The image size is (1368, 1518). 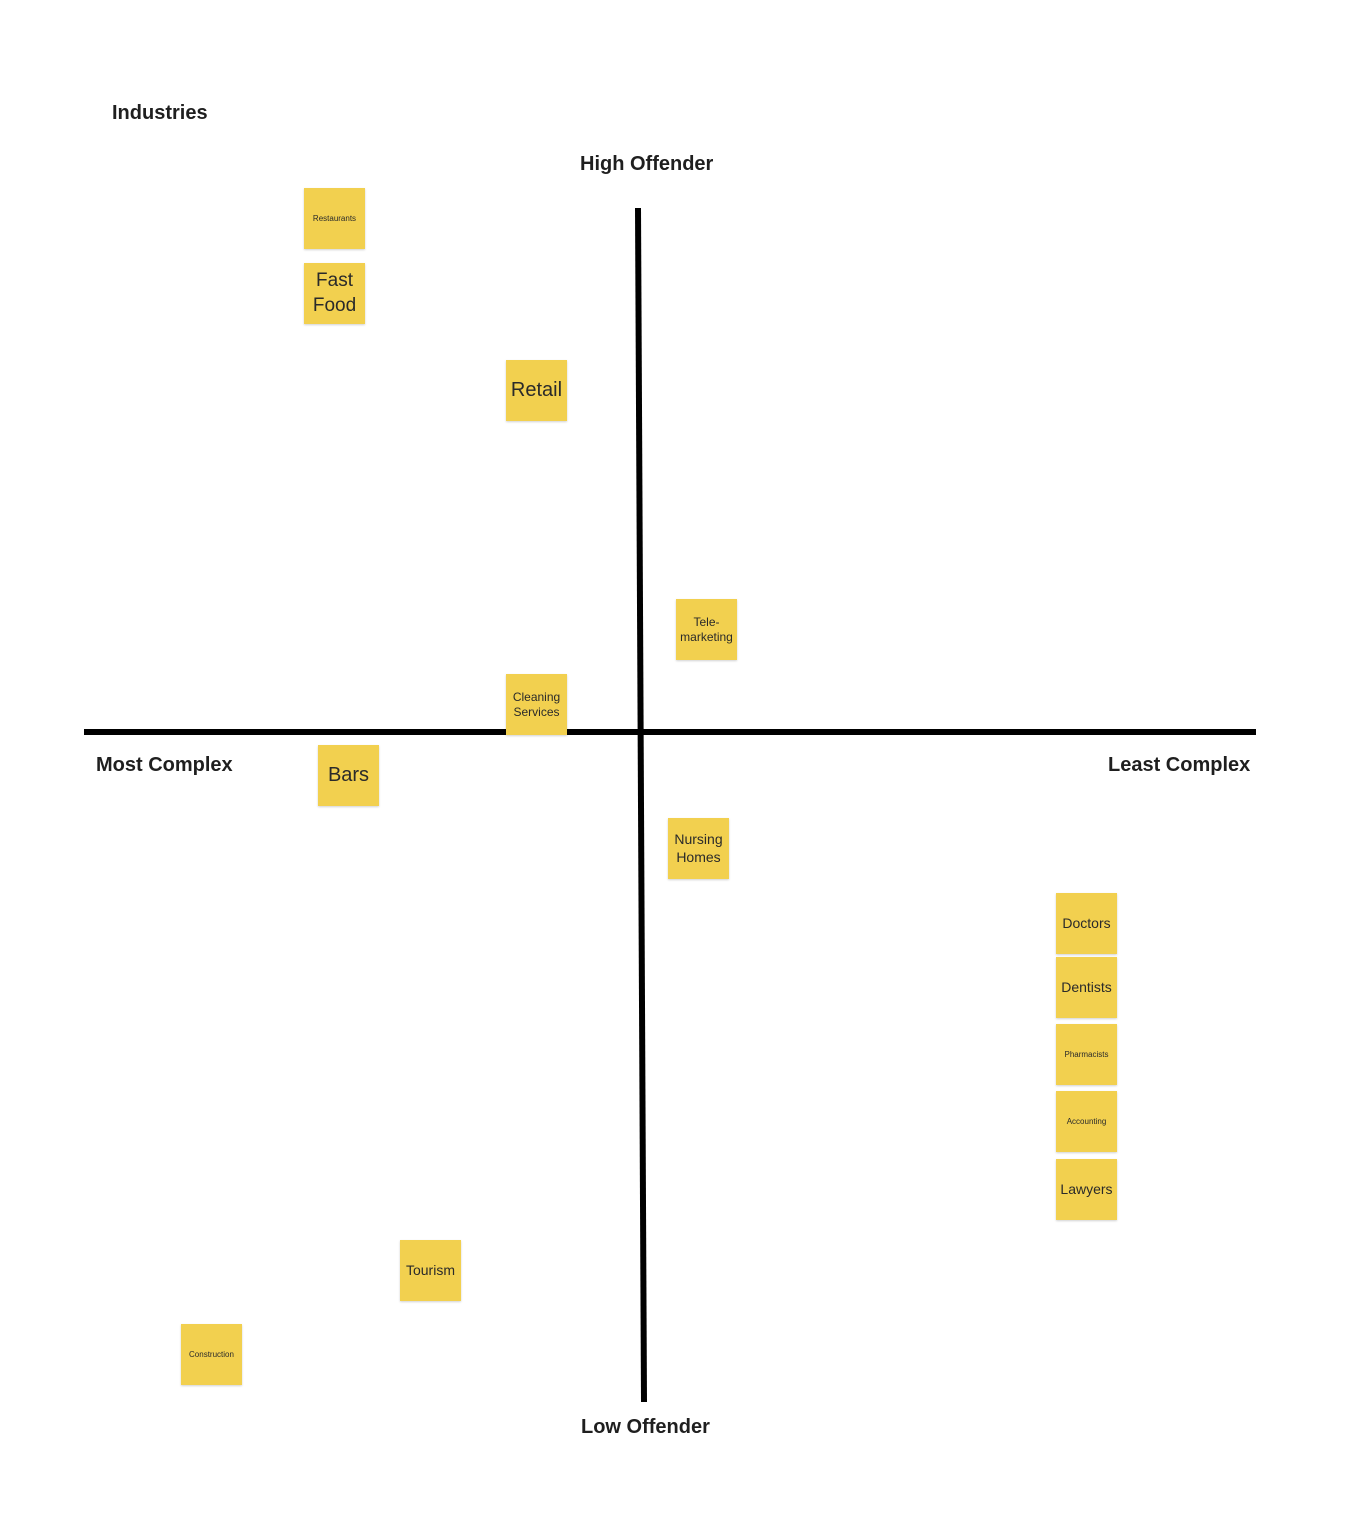 What do you see at coordinates (1086, 1189) in the screenshot?
I see `sticky-note-lawyers: Lawyers` at bounding box center [1086, 1189].